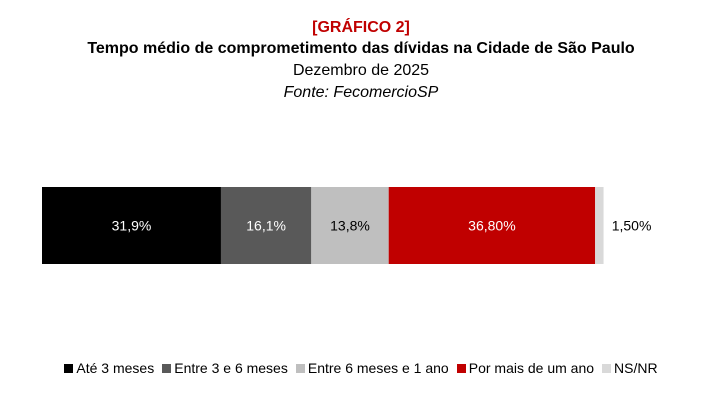  What do you see at coordinates (361, 70) in the screenshot?
I see `chart-subtitle: Dezembro de 2025` at bounding box center [361, 70].